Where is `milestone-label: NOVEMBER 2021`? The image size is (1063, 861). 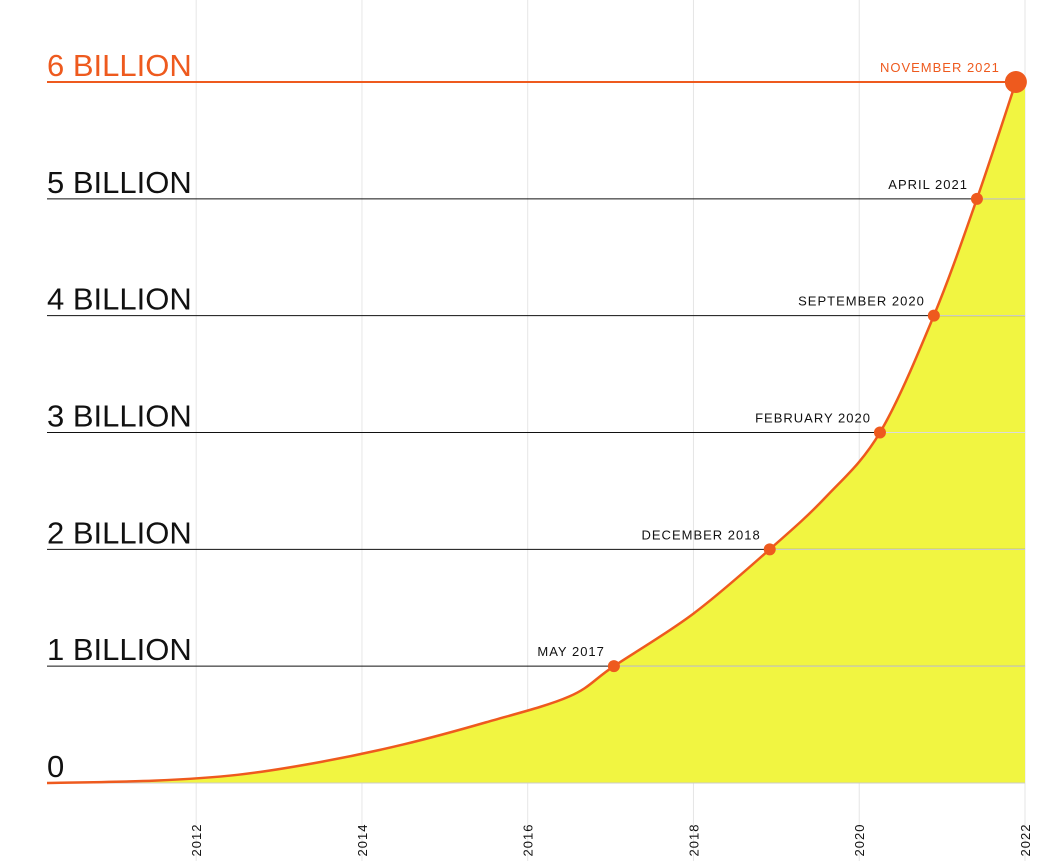 milestone-label: NOVEMBER 2021 is located at coordinates (940, 67).